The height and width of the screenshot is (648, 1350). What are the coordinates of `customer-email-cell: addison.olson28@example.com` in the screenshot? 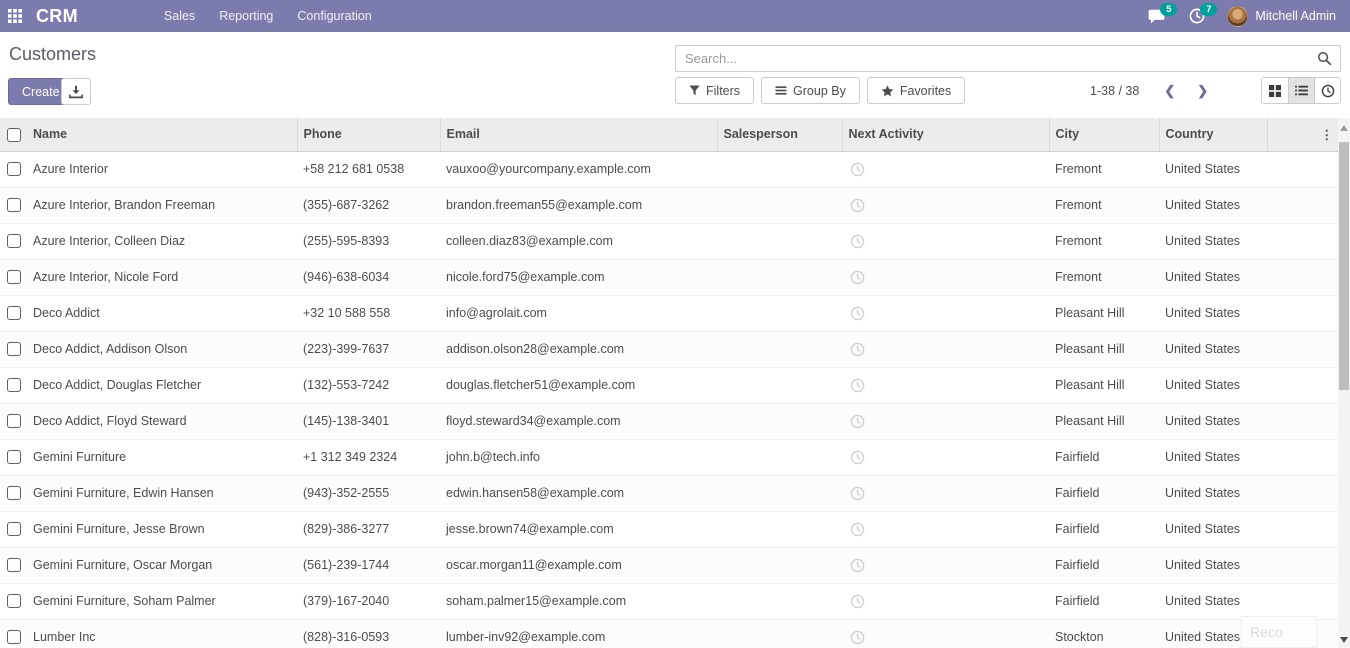 It's located at (578, 349).